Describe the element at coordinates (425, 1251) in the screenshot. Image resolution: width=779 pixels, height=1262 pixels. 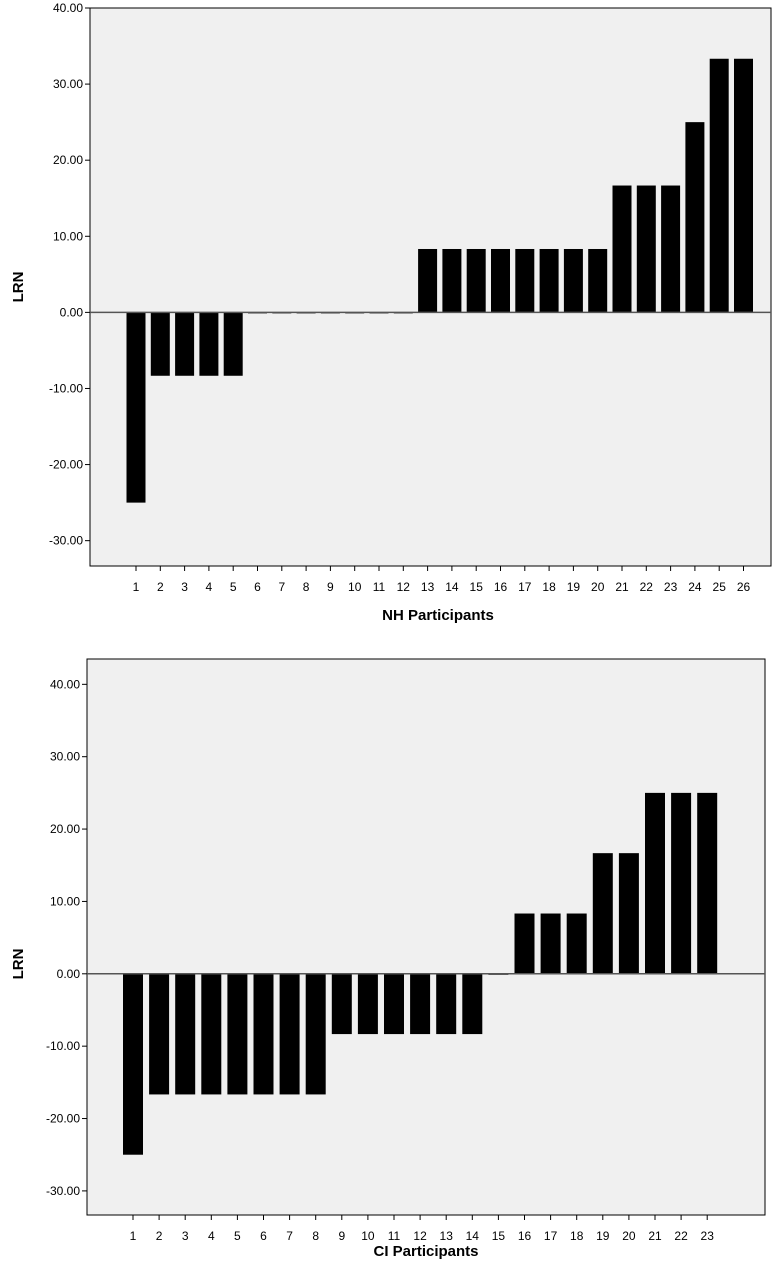
I see `x-axis-title: CI Participants` at that location.